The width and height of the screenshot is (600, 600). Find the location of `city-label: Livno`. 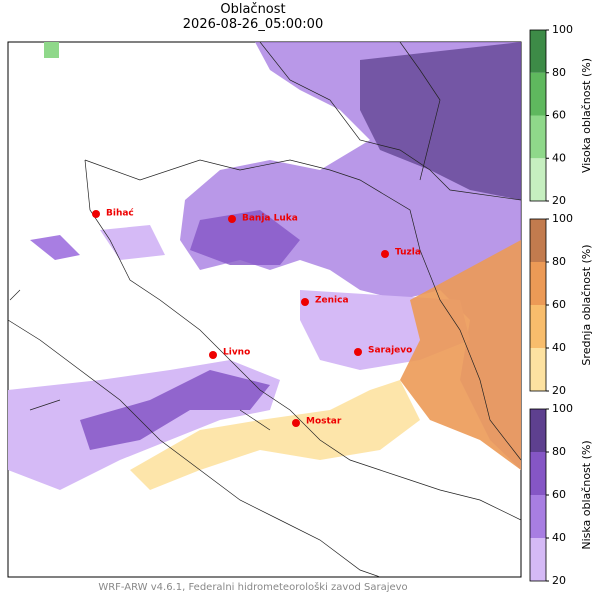

city-label: Livno is located at coordinates (236, 353).